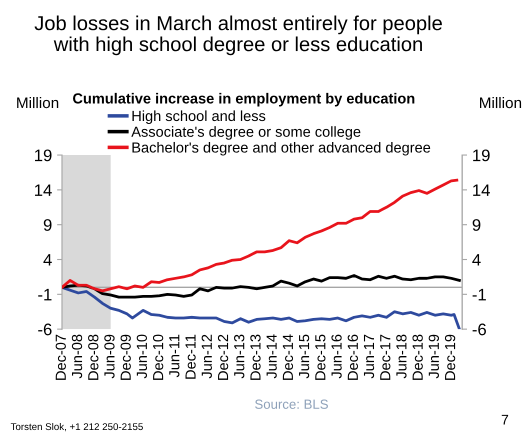 Image resolution: width=530 pixels, height=443 pixels. What do you see at coordinates (479, 294) in the screenshot?
I see `y2-tick-label: -1` at bounding box center [479, 294].